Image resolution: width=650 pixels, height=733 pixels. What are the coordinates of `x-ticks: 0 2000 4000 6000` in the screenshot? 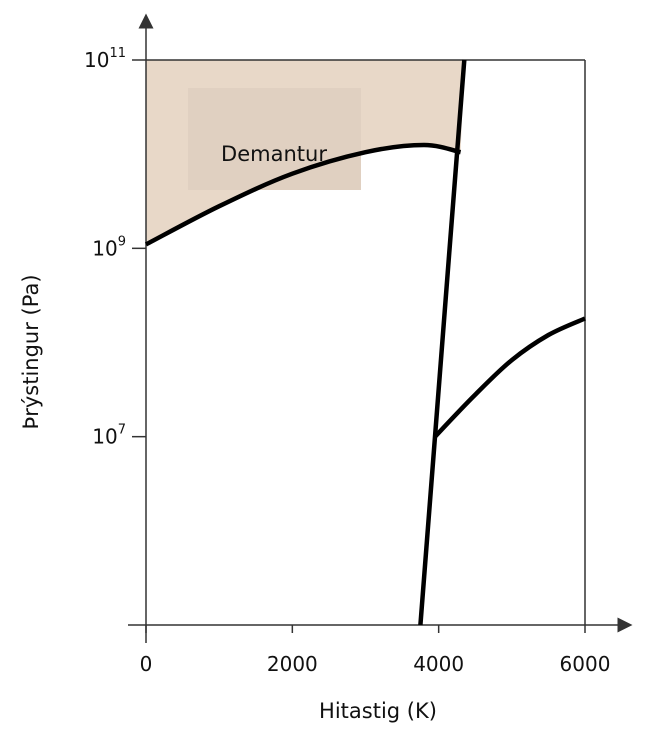 It's located at (375, 650).